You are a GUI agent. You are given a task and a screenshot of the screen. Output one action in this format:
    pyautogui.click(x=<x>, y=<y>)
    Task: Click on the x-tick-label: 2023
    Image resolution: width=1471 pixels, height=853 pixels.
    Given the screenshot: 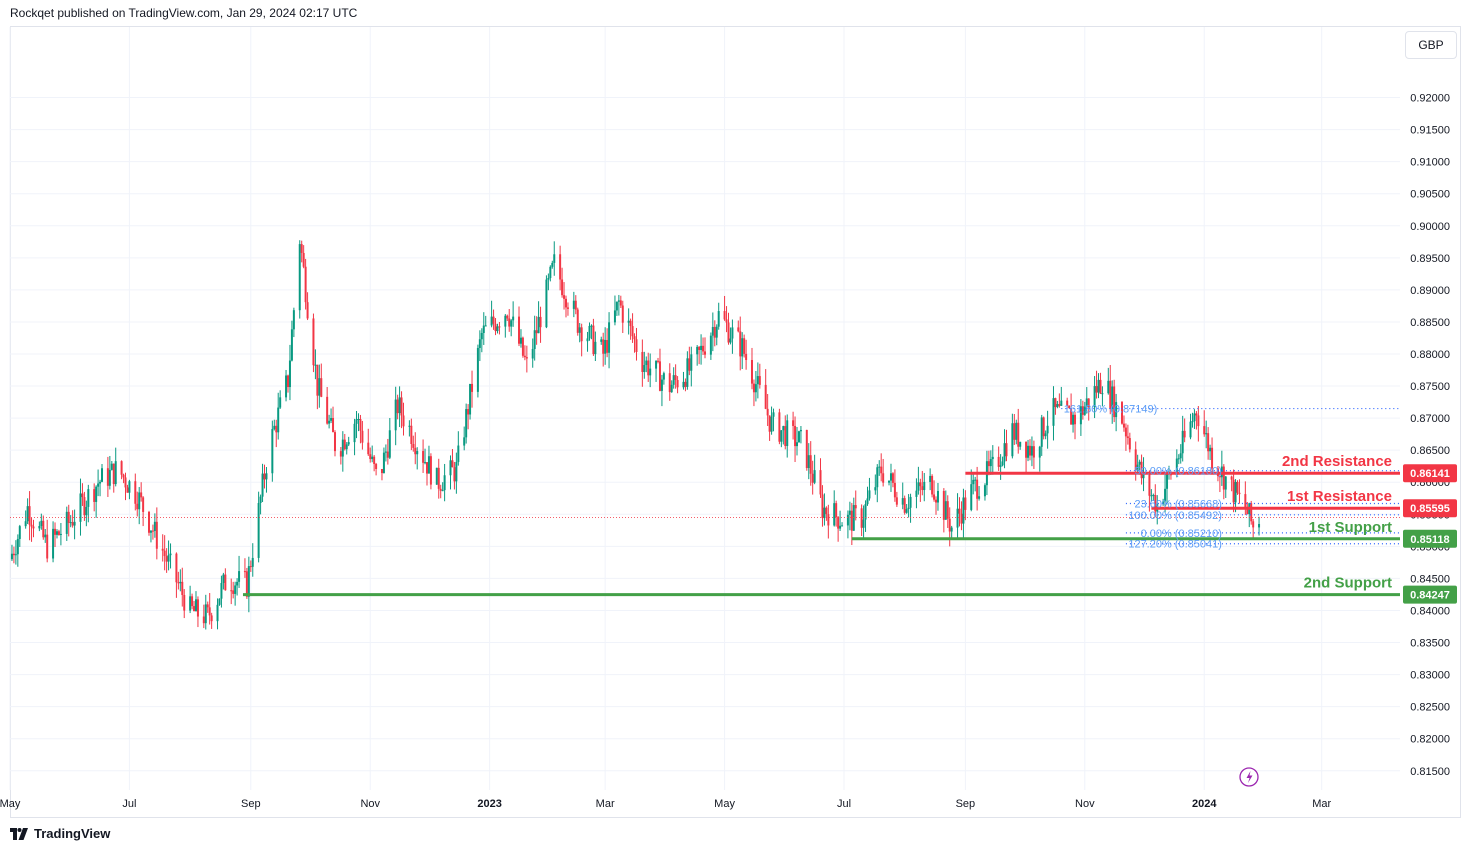 What is the action you would take?
    pyautogui.click(x=489, y=804)
    